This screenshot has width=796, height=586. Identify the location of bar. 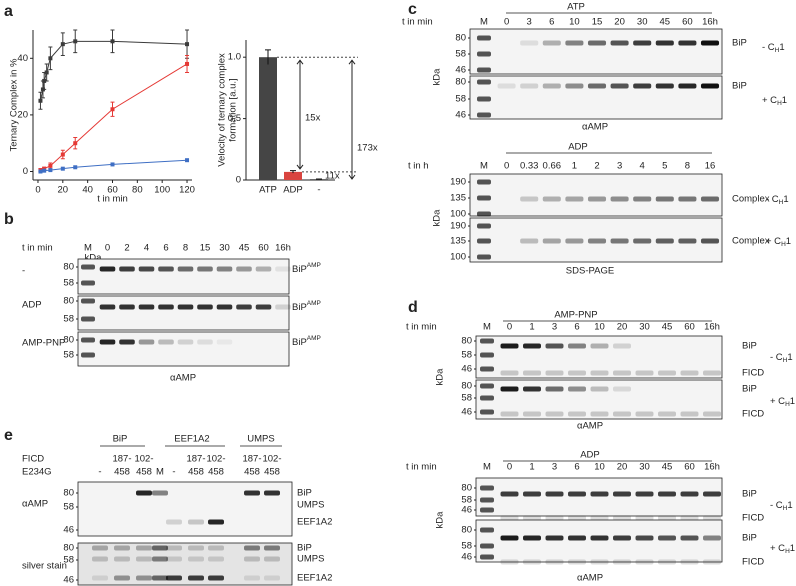
(319, 179).